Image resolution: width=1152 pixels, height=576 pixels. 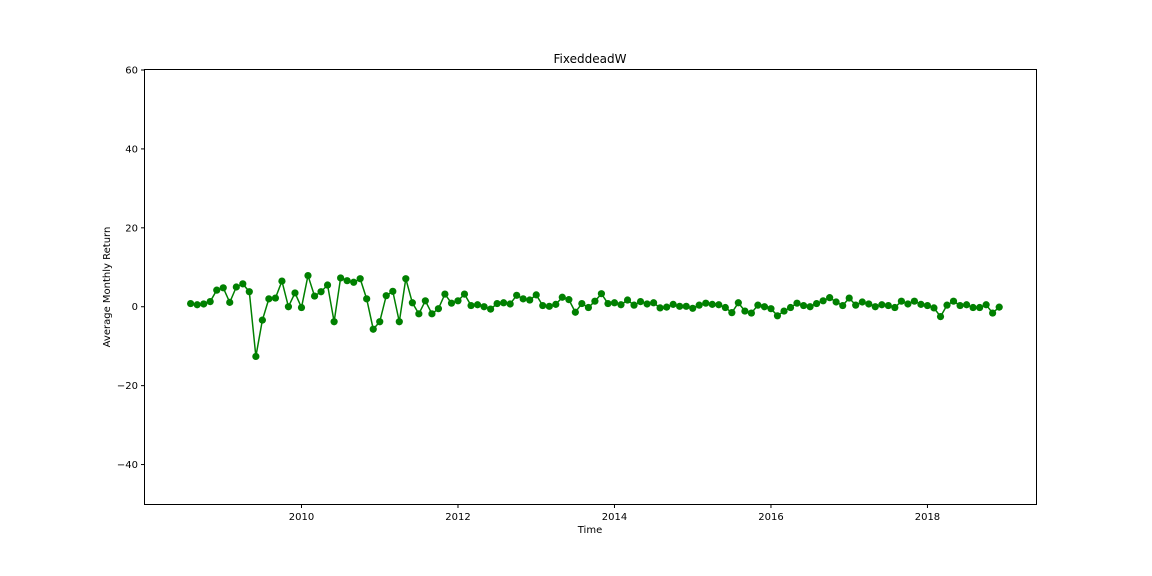 I want to click on x-tick-label: 2010, so click(x=301, y=517).